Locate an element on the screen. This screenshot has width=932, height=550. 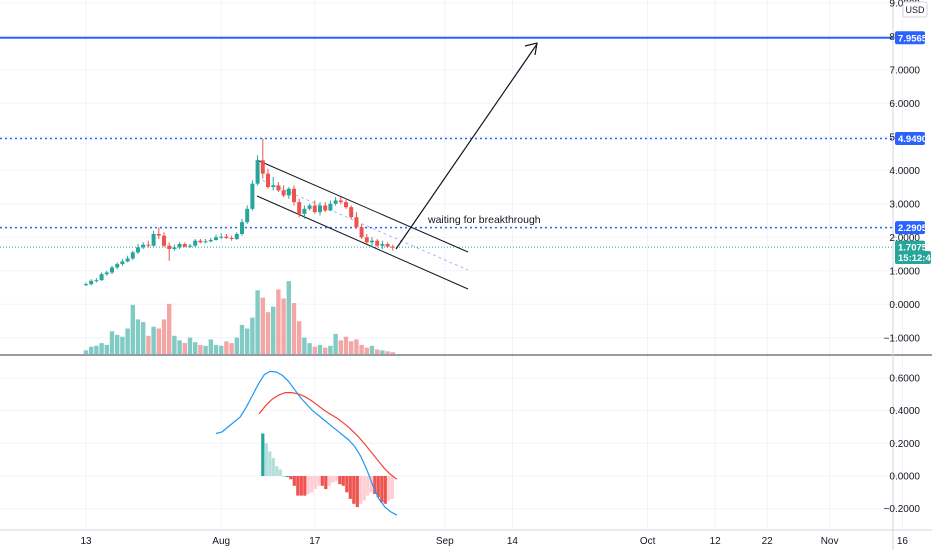
time-axis-label: 22 is located at coordinates (768, 541).